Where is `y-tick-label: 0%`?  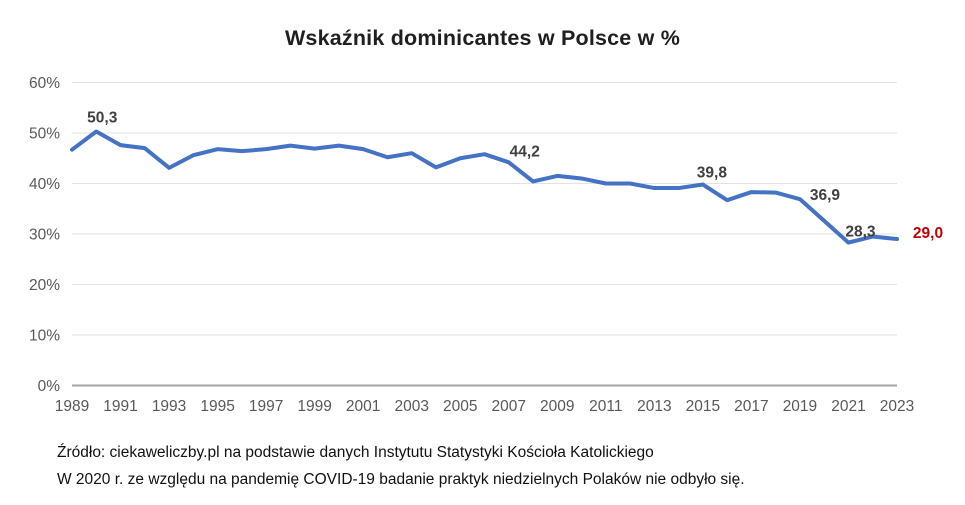
y-tick-label: 0% is located at coordinates (49, 386).